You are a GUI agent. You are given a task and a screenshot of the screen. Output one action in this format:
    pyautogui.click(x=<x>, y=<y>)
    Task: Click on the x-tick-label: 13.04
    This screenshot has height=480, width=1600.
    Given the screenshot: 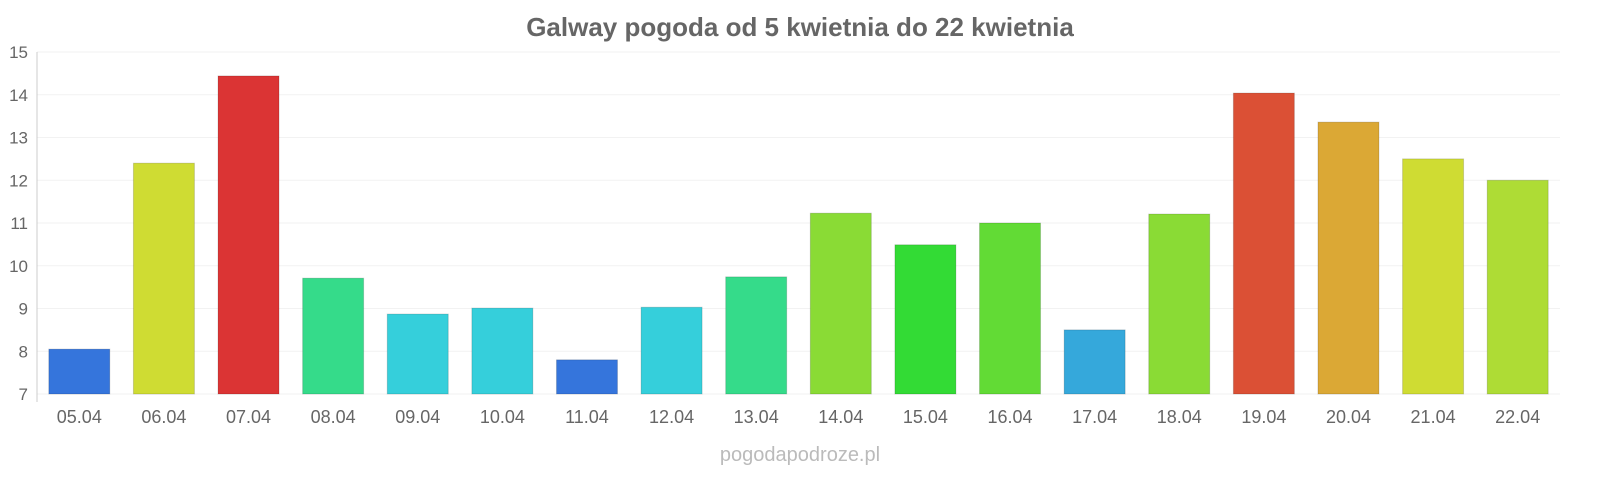 What is the action you would take?
    pyautogui.click(x=756, y=417)
    